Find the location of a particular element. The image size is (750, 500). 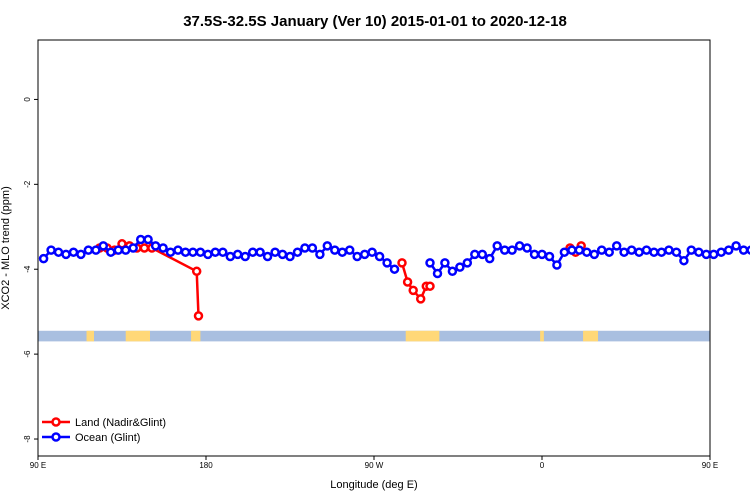

x-axis: 90 E 180 90 W 0 90 E is located at coordinates (374, 463).